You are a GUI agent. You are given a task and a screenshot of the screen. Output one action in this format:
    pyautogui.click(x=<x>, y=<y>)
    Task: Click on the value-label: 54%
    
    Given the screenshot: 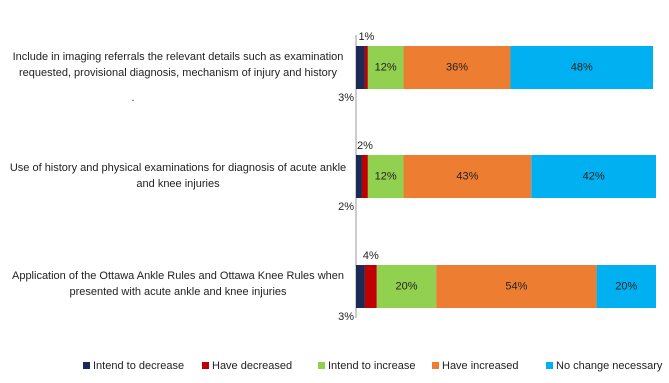 What is the action you would take?
    pyautogui.click(x=516, y=286)
    